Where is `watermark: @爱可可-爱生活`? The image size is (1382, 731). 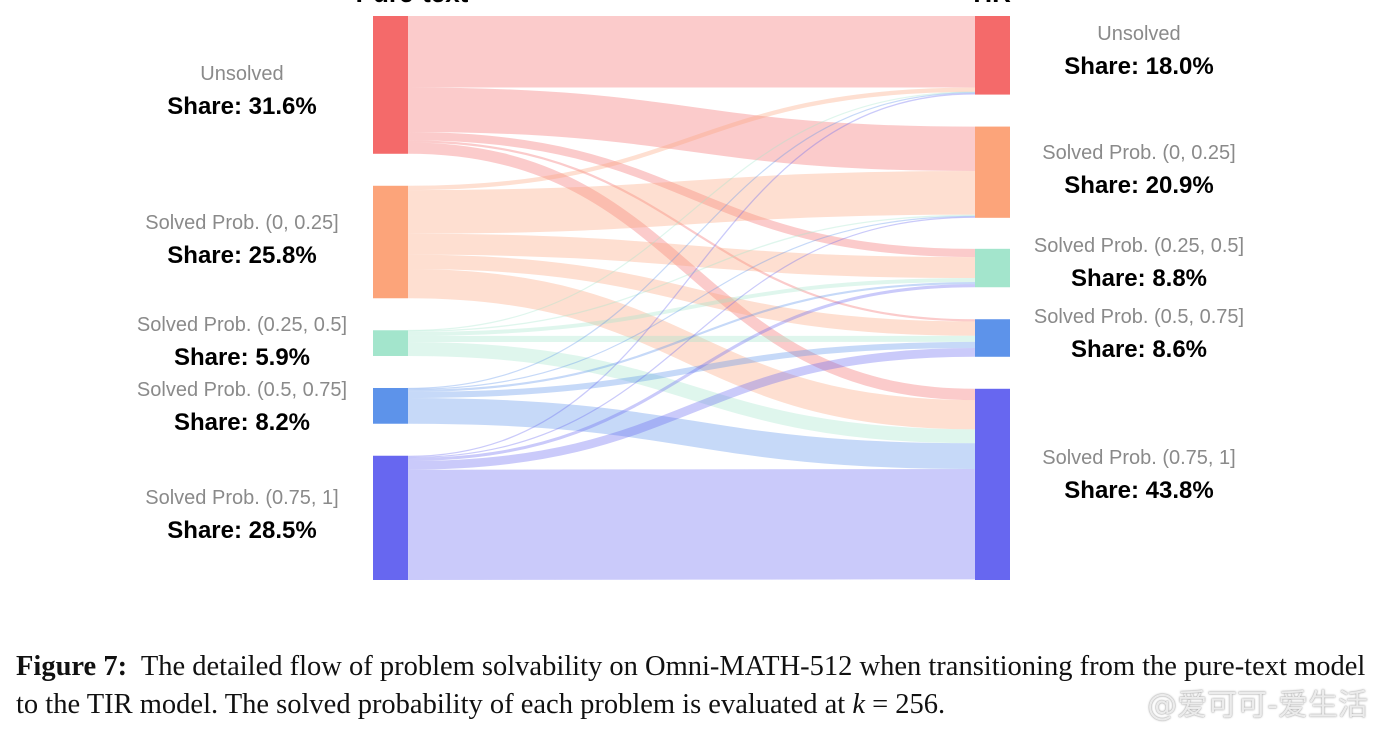 watermark: @爱可可-爱生活 is located at coordinates (1257, 705).